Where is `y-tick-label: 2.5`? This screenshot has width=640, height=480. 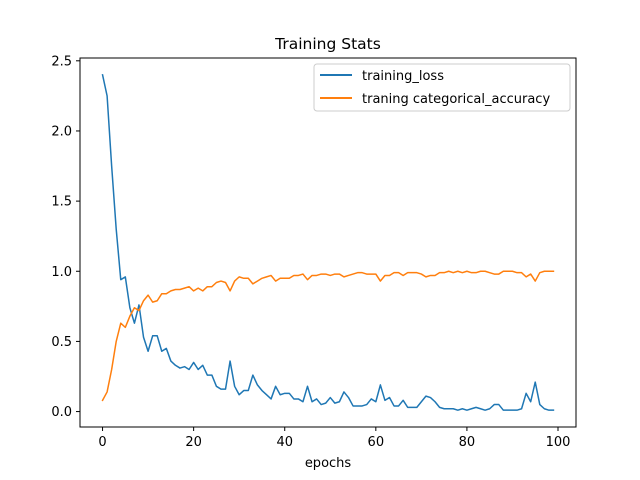
y-tick-label: 2.5 is located at coordinates (61, 61).